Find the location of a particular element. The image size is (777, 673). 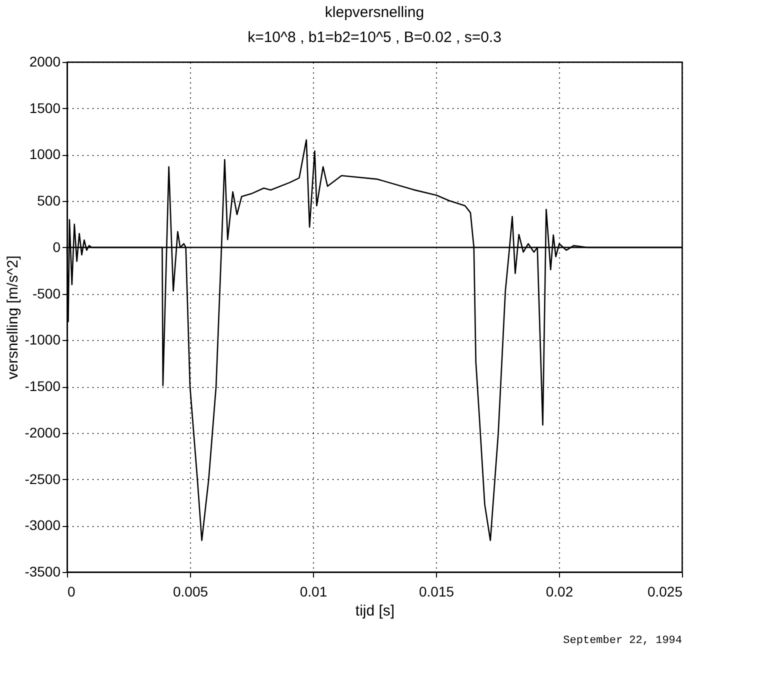

y-tick-label: 2000 is located at coordinates (45, 62).